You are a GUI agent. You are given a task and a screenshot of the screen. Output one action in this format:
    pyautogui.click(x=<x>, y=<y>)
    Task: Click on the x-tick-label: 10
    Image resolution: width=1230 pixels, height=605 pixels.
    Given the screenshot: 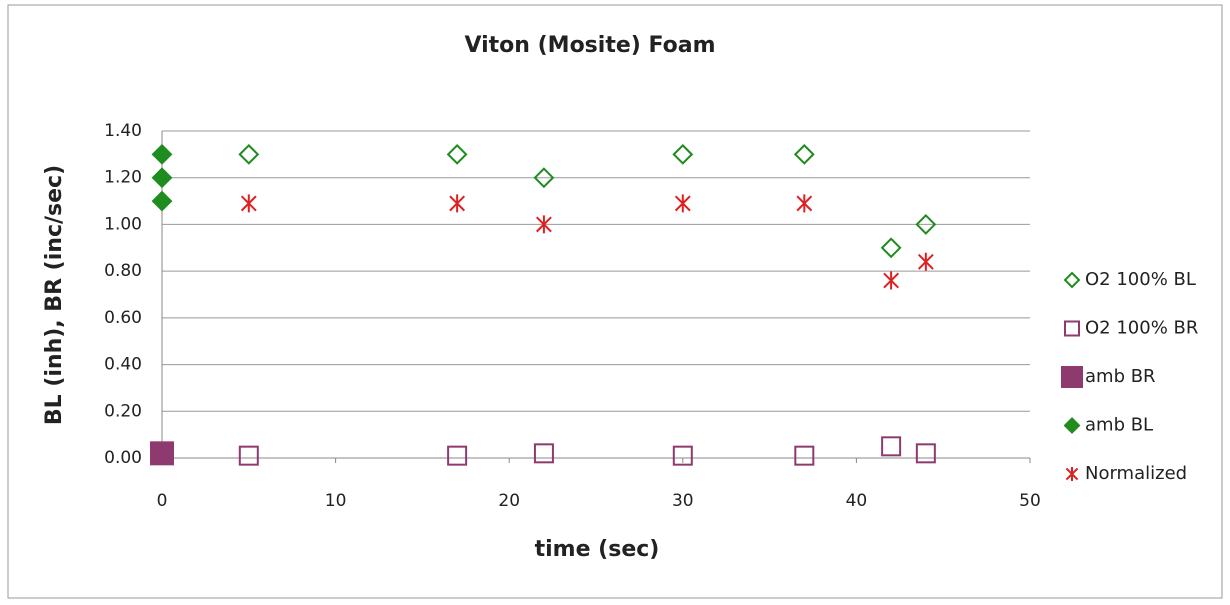 What is the action you would take?
    pyautogui.click(x=336, y=501)
    